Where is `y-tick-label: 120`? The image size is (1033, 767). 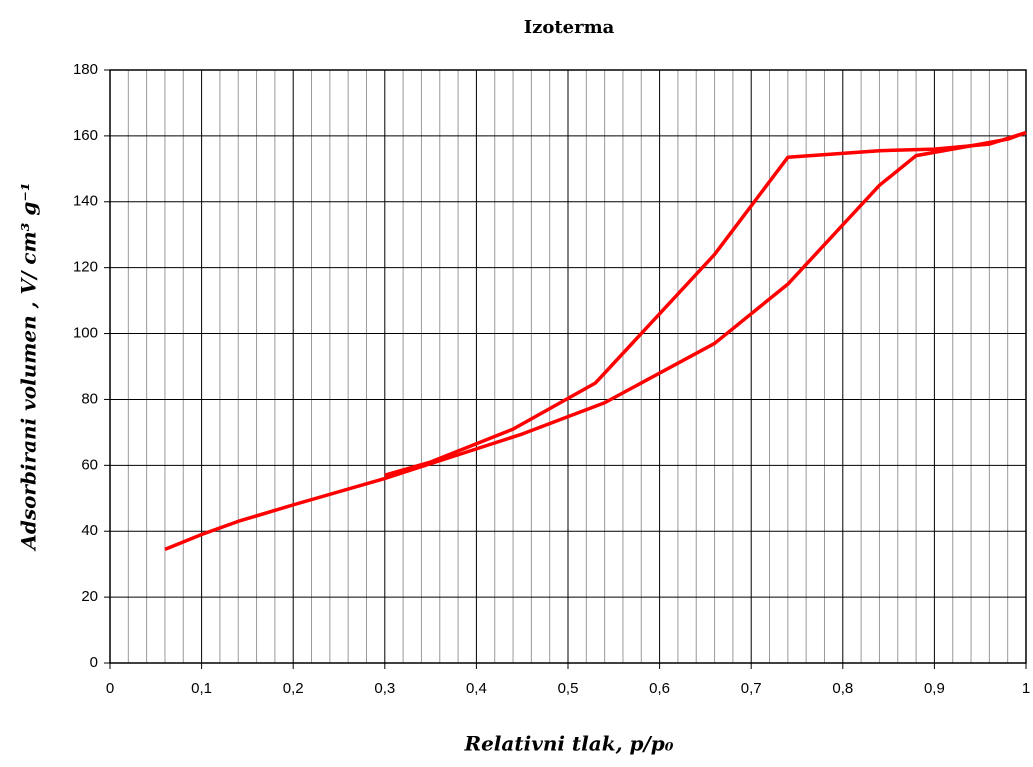 y-tick-label: 120 is located at coordinates (85, 267).